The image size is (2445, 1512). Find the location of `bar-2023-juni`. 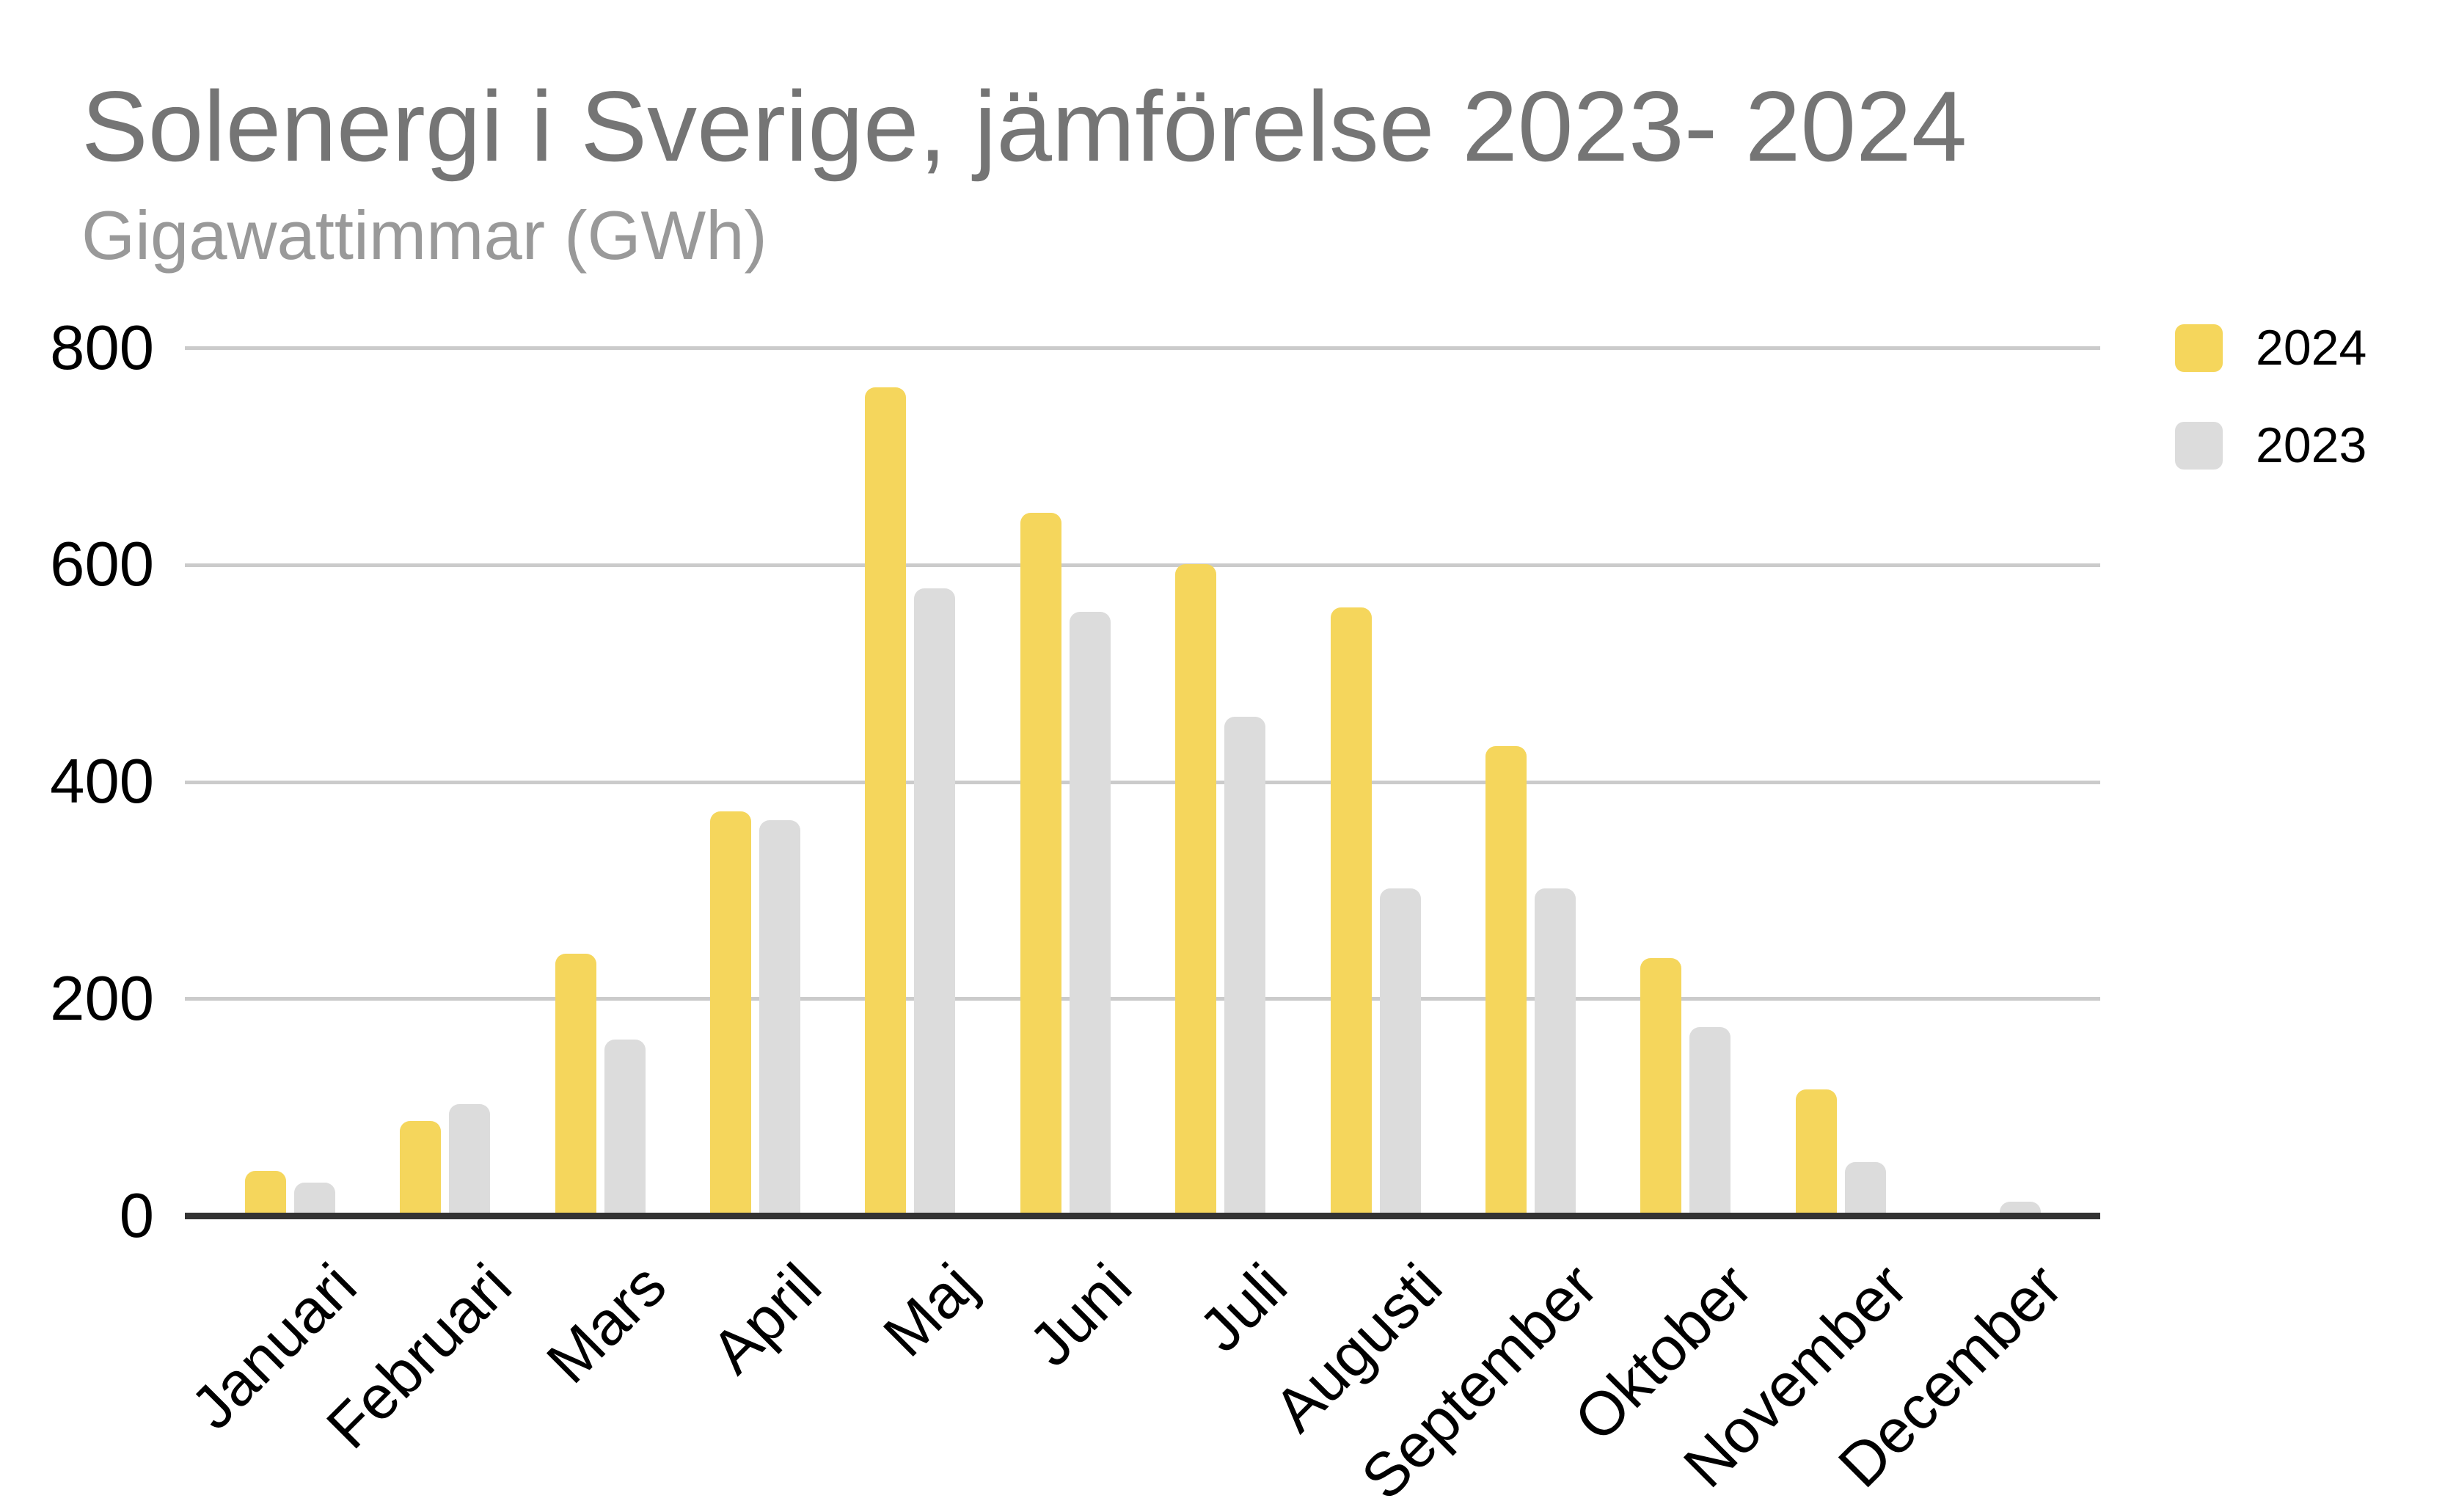

bar-2023-juni is located at coordinates (1090, 914).